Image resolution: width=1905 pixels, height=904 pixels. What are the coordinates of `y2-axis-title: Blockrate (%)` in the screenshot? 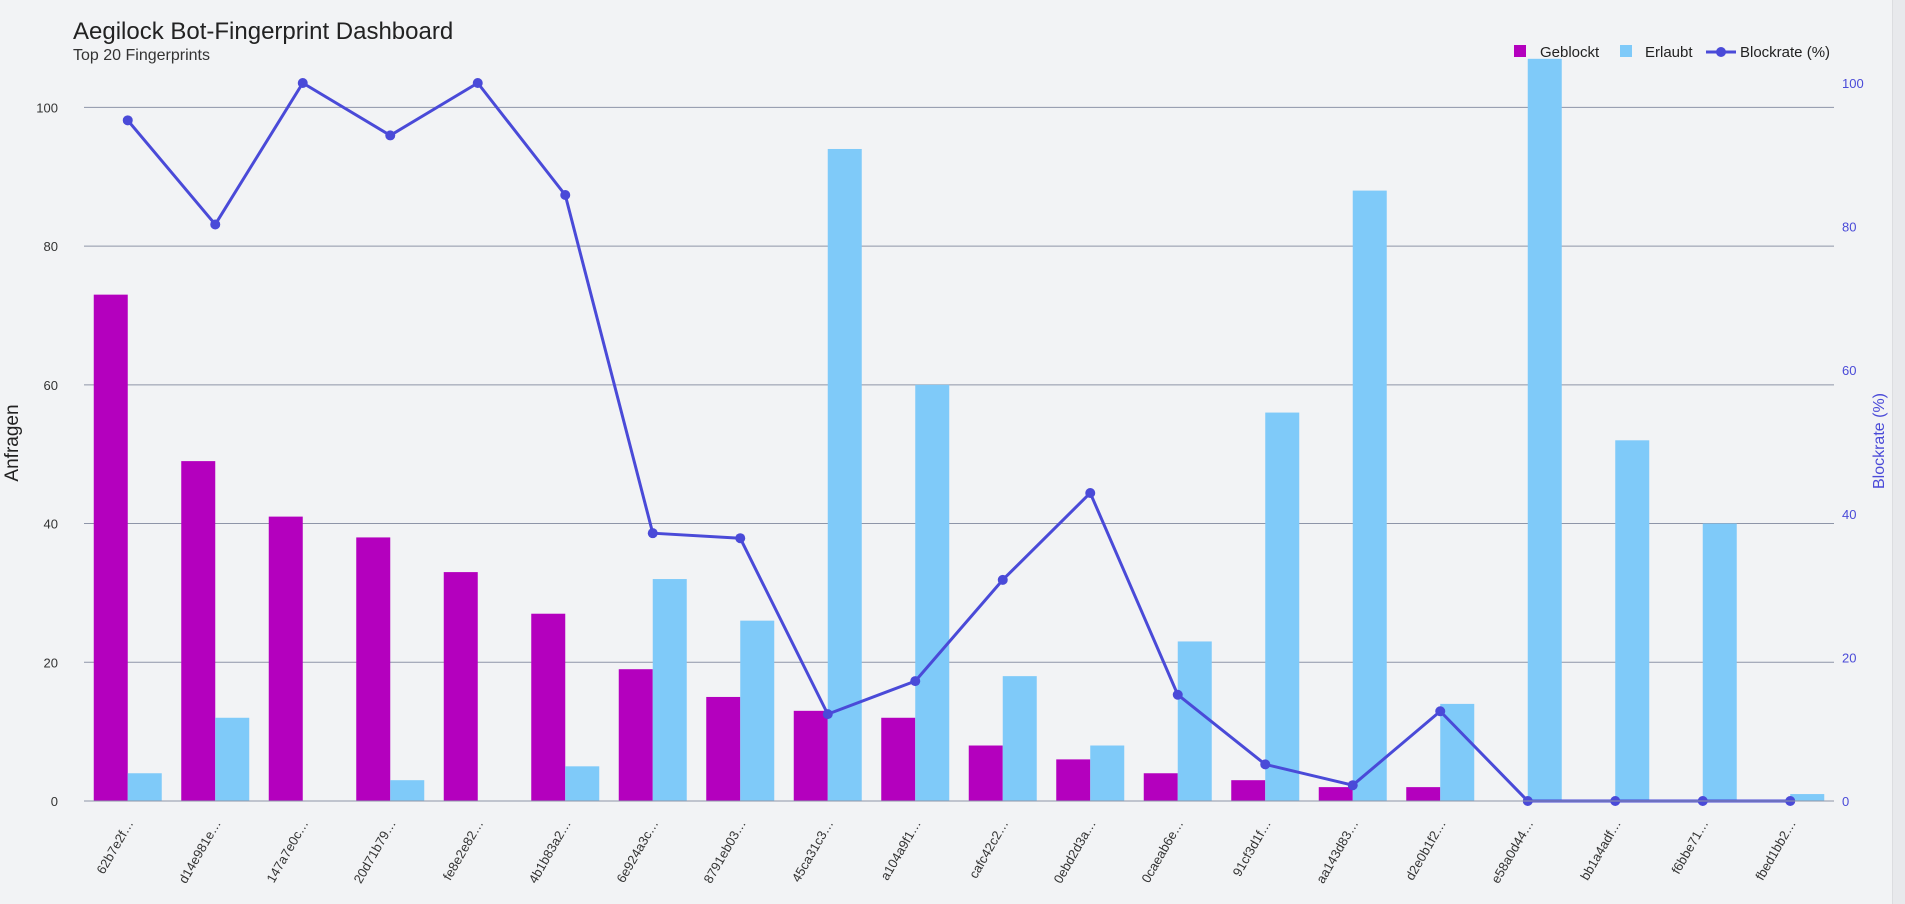 It's located at (1879, 441).